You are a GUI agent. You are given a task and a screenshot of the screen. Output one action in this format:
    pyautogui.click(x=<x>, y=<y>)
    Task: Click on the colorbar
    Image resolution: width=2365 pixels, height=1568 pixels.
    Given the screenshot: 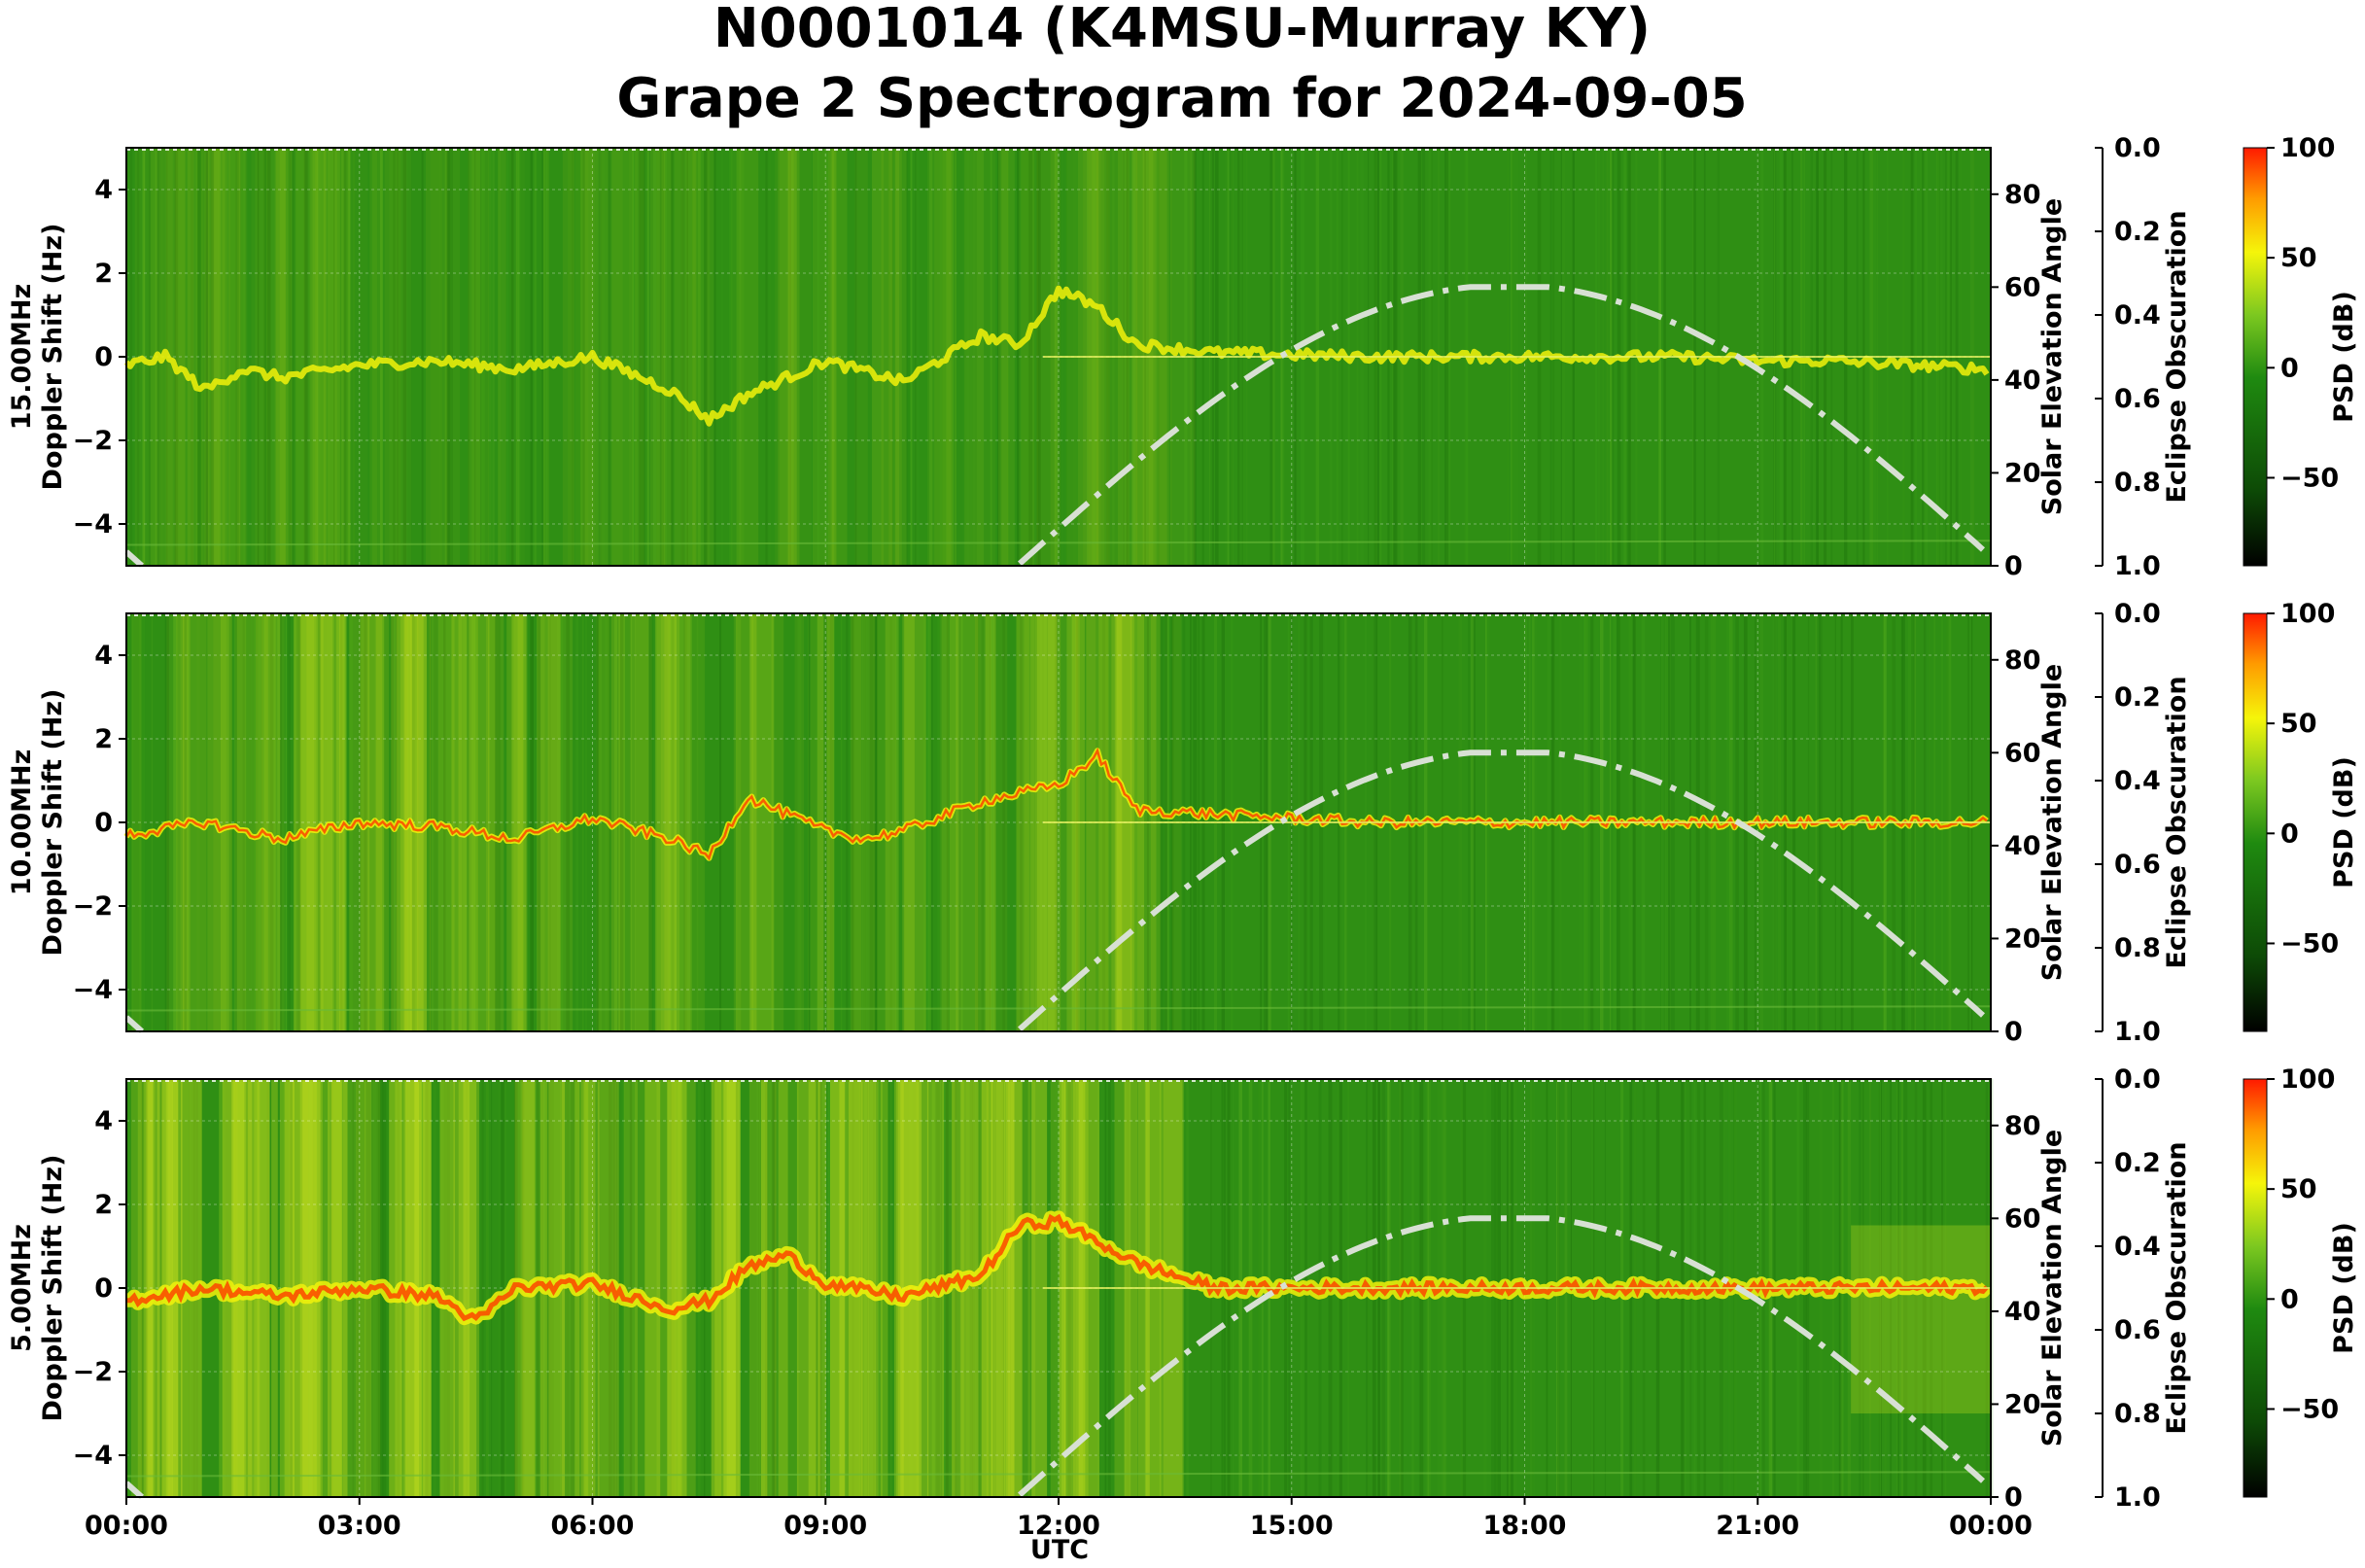 What is the action you would take?
    pyautogui.click(x=2255, y=1288)
    